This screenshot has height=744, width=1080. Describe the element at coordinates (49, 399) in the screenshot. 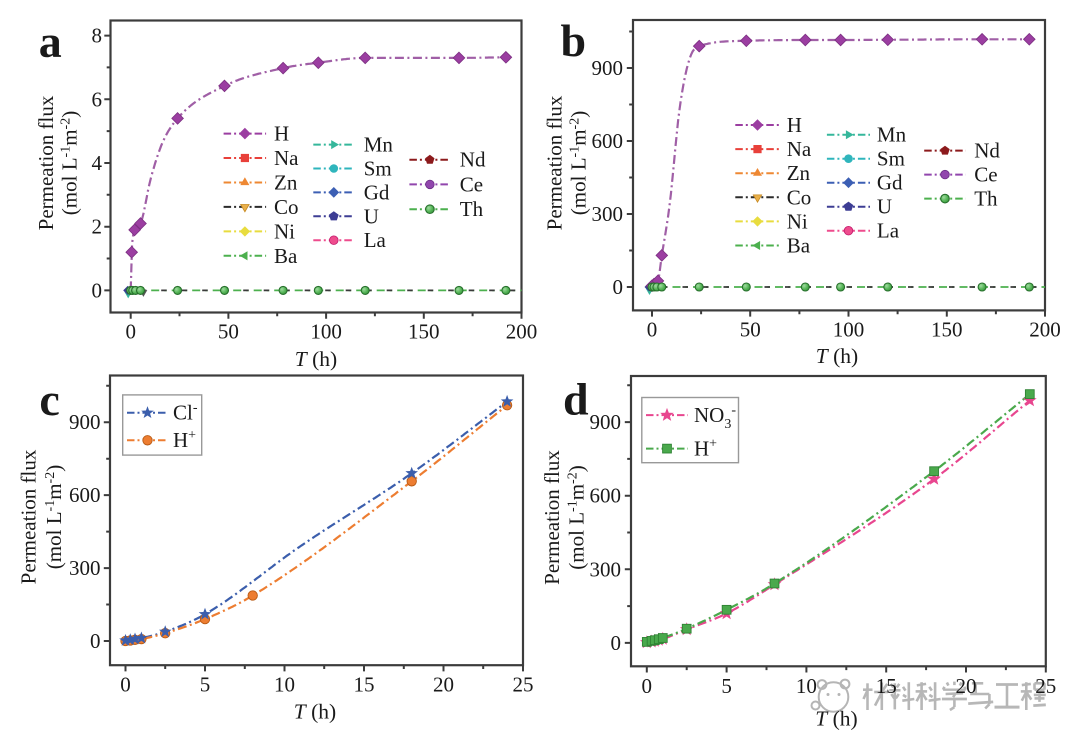

I see `svg-text: c` at that location.